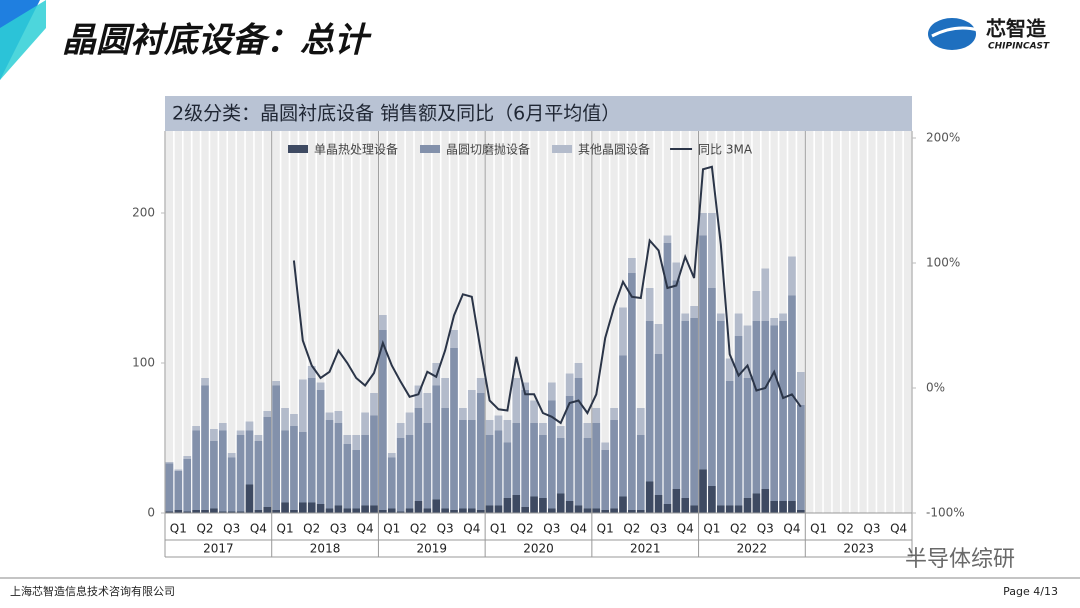 The width and height of the screenshot is (1080, 608). I want to click on year-label: 2019, so click(432, 549).